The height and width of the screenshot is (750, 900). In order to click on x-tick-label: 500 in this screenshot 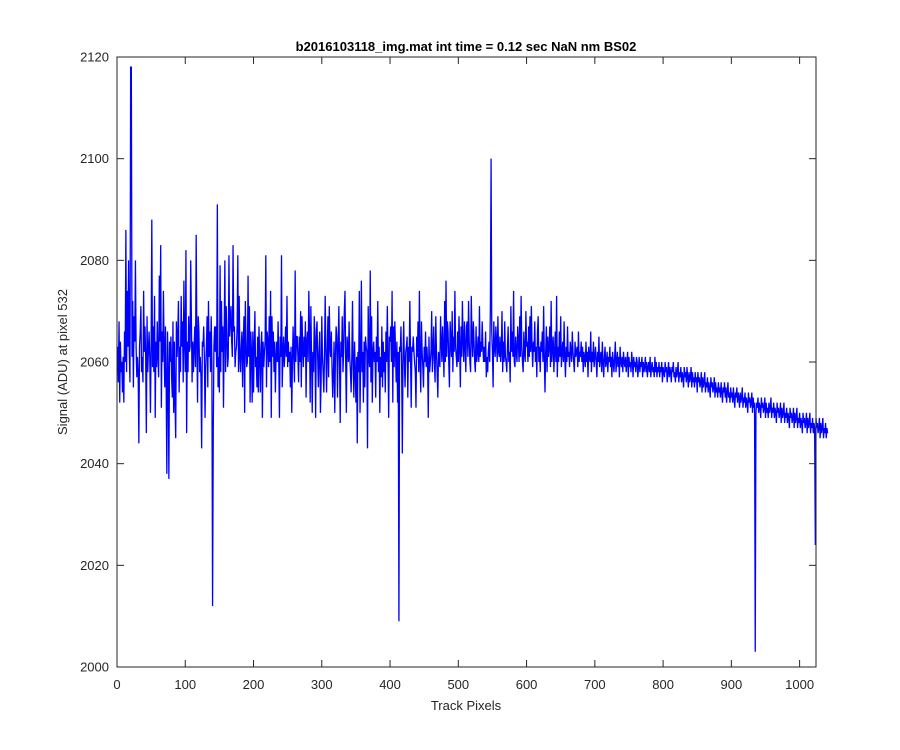, I will do `click(458, 684)`.